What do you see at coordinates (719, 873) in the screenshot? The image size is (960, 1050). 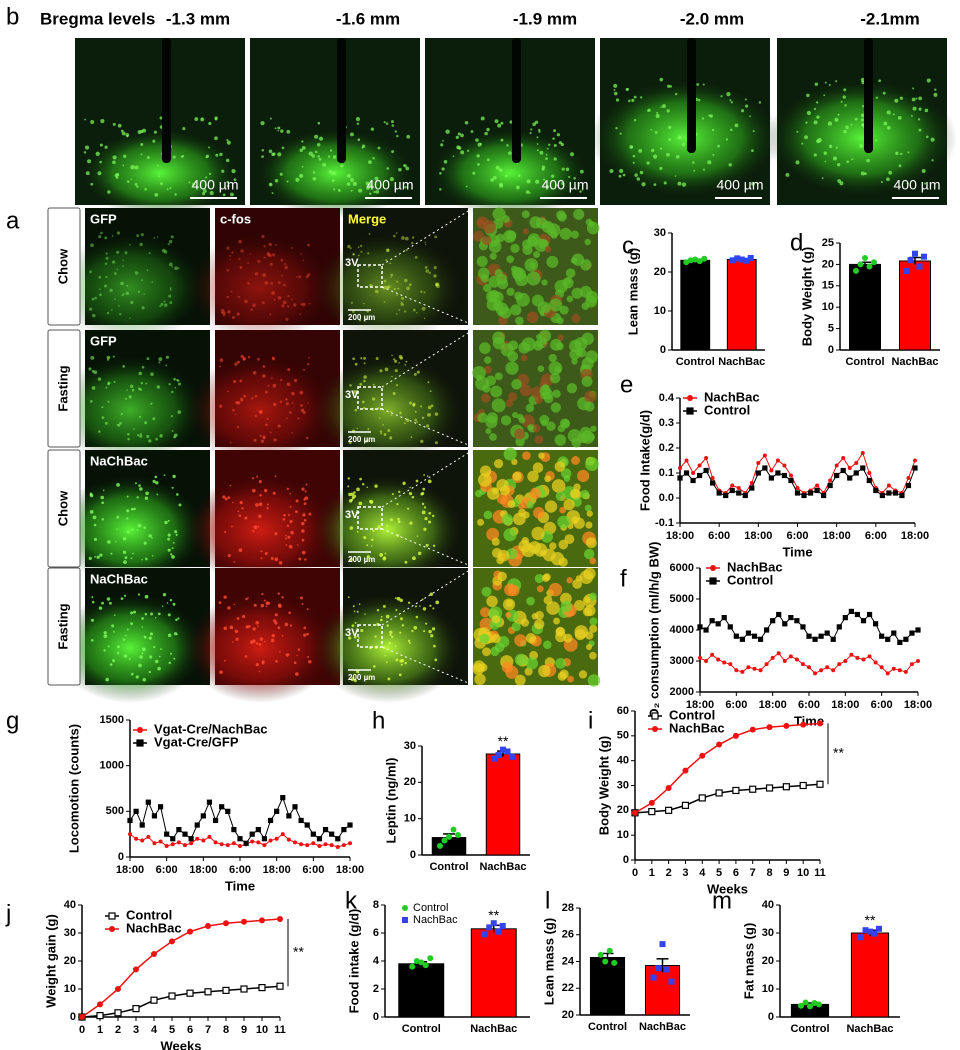 I see `x-tick-label: 5` at bounding box center [719, 873].